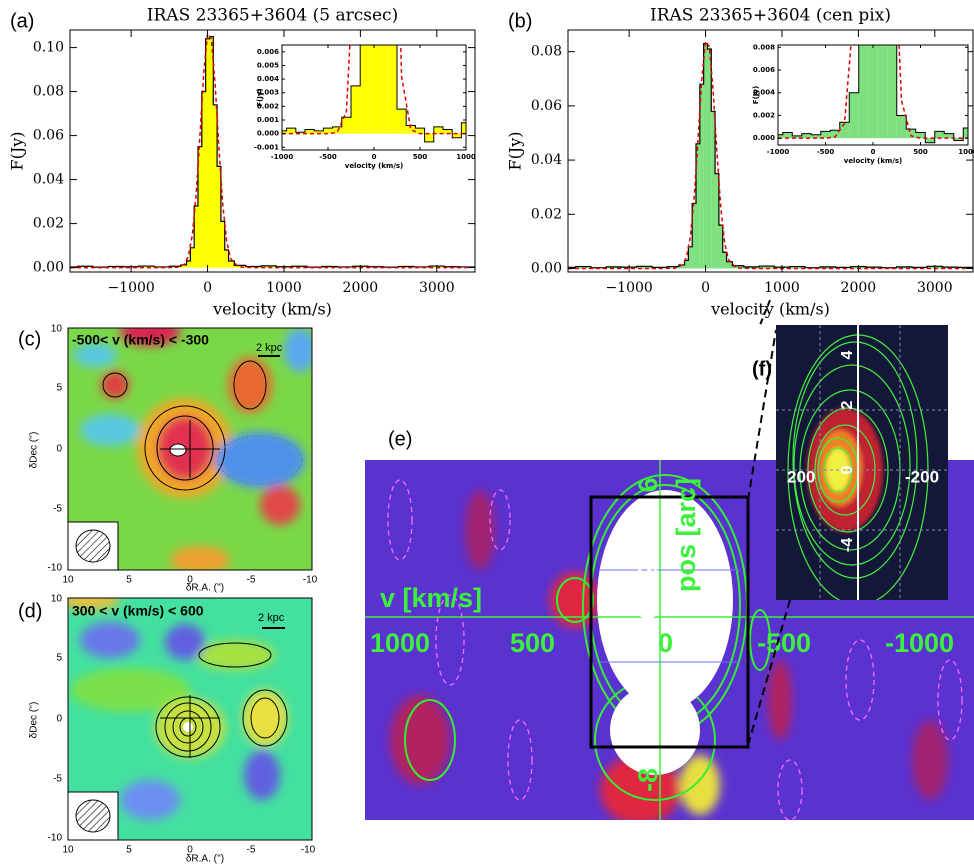  Describe the element at coordinates (140, 340) in the screenshot. I see `map-title: -500< v (km/s) < -300` at that location.